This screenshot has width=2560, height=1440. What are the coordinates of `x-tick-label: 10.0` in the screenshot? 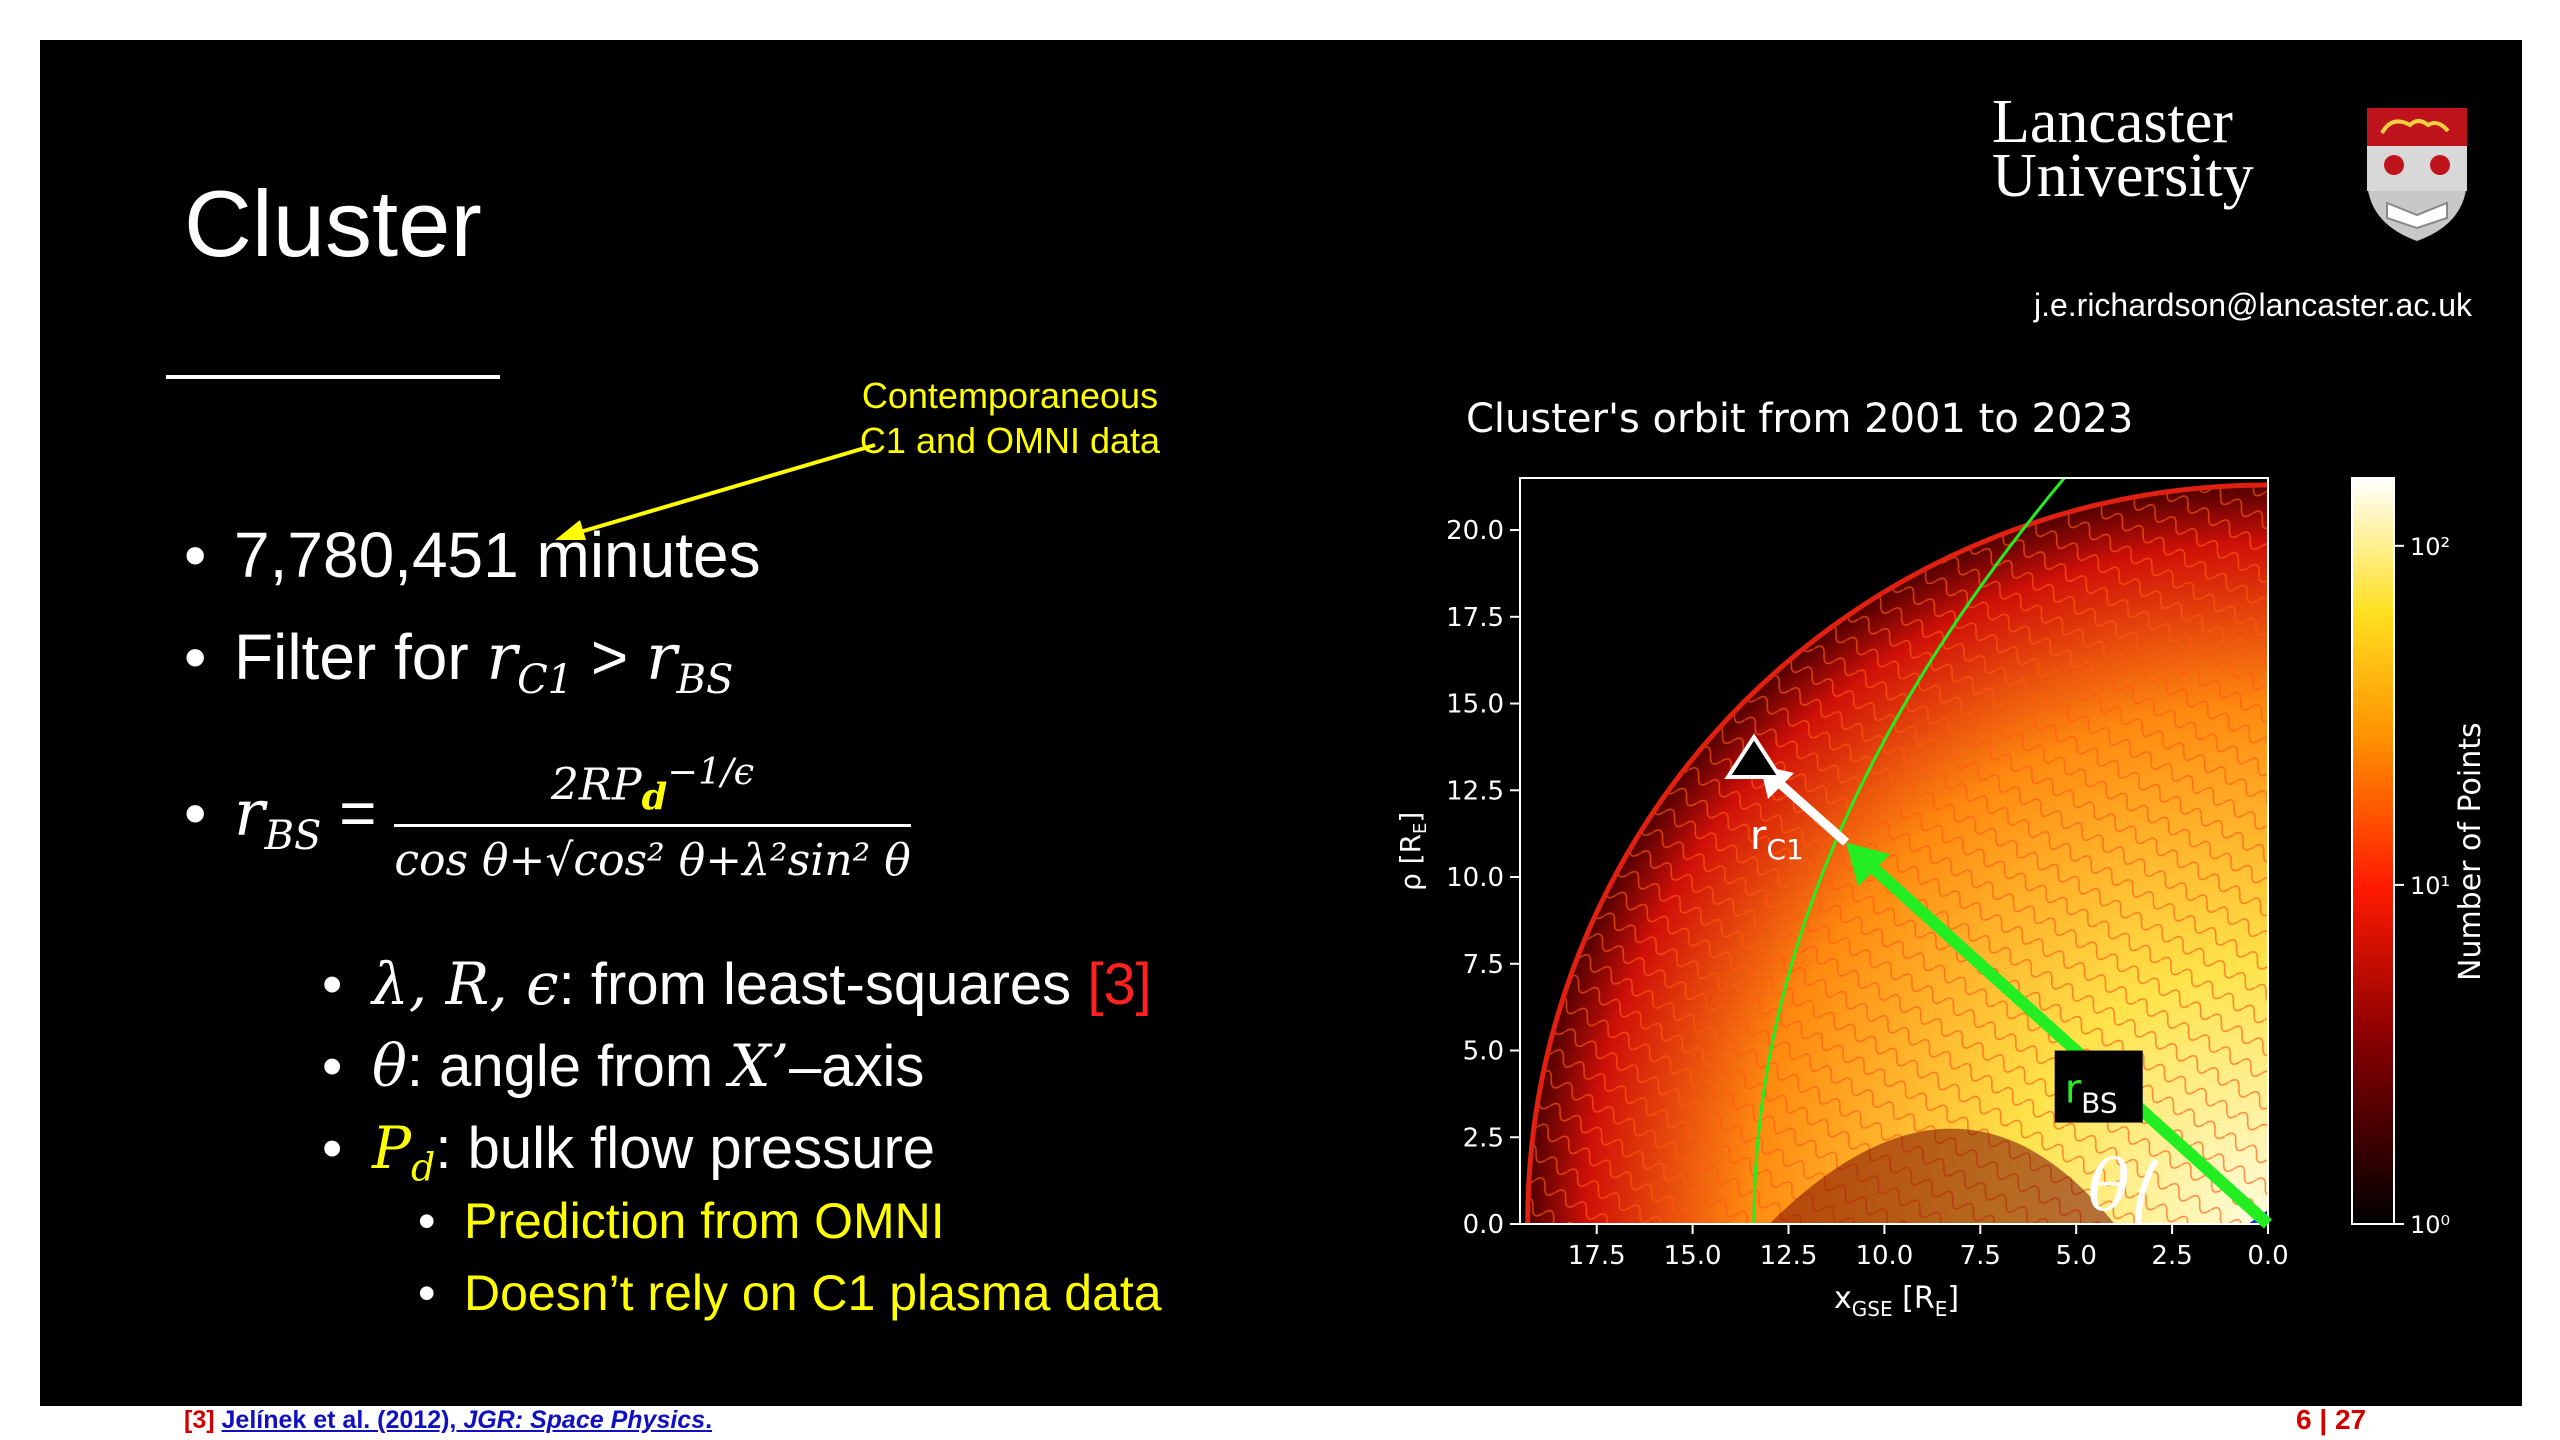 It's located at (1884, 1256).